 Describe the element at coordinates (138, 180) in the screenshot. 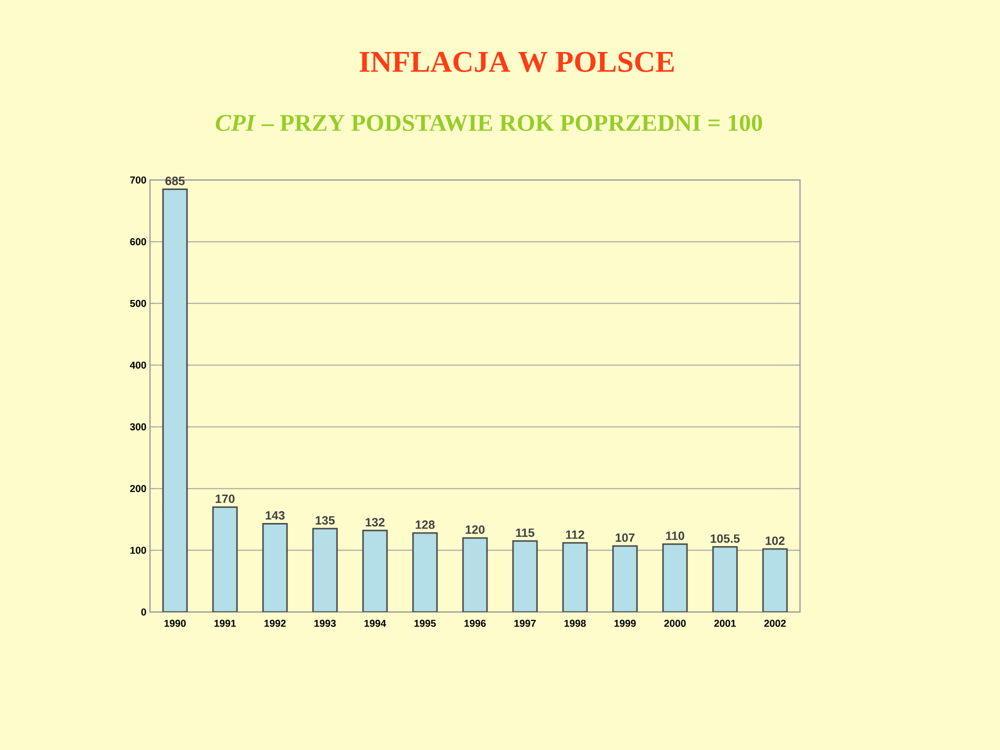

I see `y-tick-label: 700` at that location.